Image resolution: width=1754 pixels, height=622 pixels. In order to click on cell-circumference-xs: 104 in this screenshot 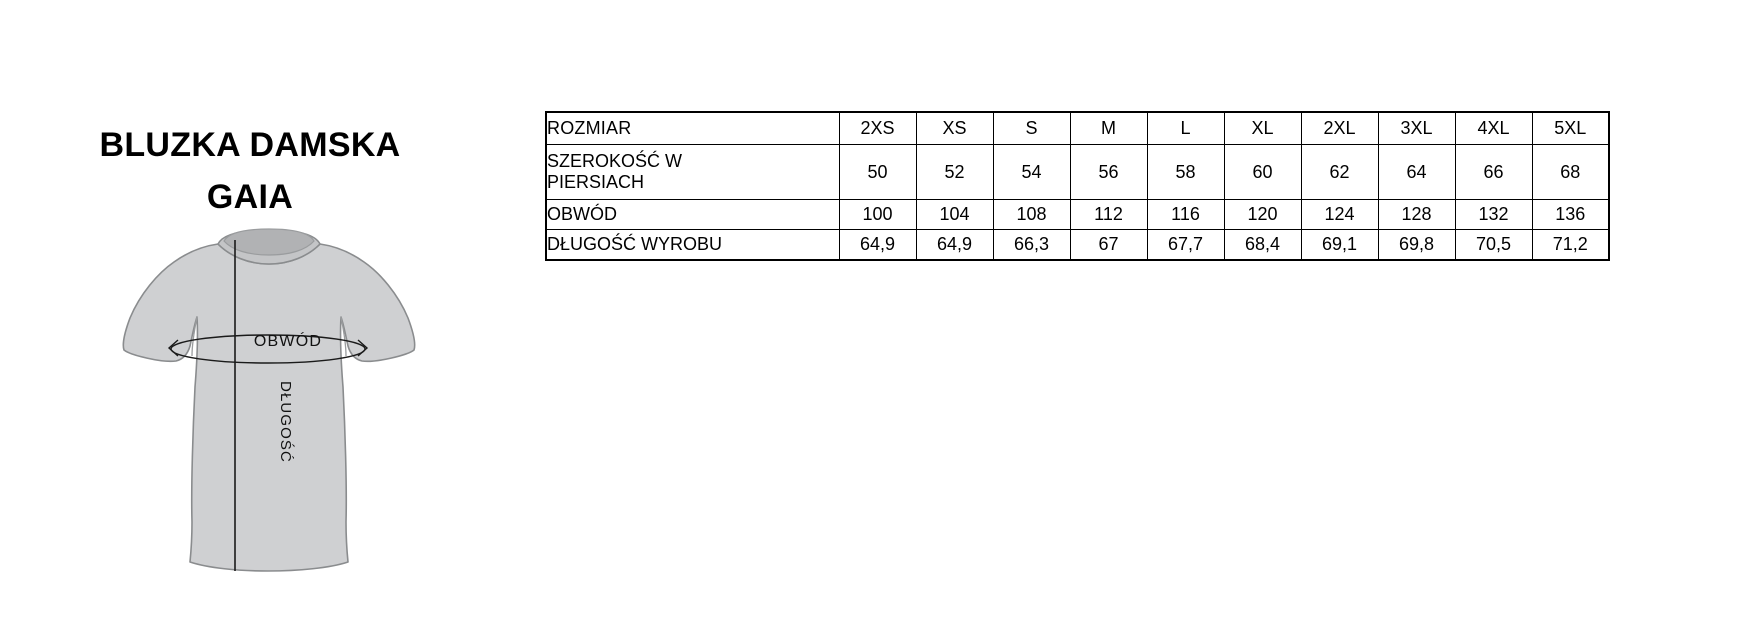, I will do `click(954, 214)`.